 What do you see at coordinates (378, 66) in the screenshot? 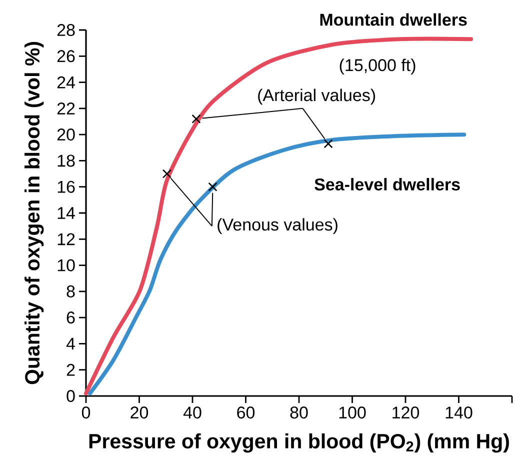
I see `annotation: (15,000 ft)` at bounding box center [378, 66].